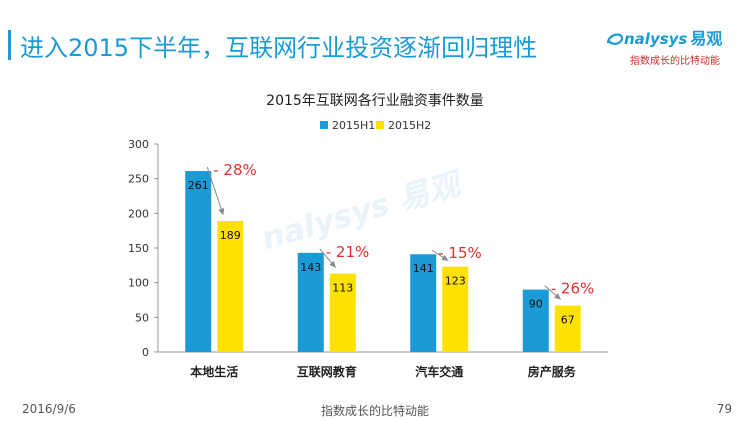  I want to click on data-label-h2: 189, so click(230, 235).